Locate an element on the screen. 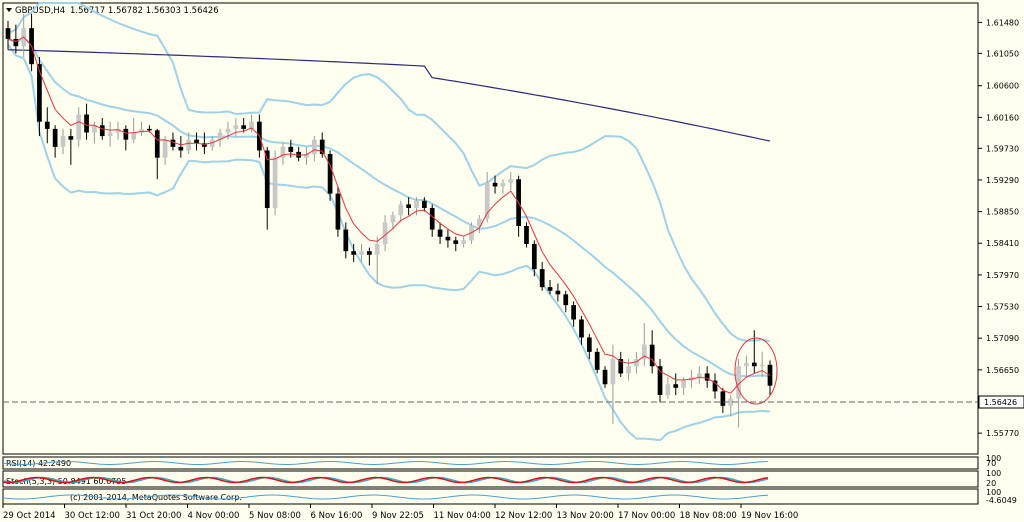 The width and height of the screenshot is (1024, 522). price-tick-label: 1.57970 is located at coordinates (1002, 275).